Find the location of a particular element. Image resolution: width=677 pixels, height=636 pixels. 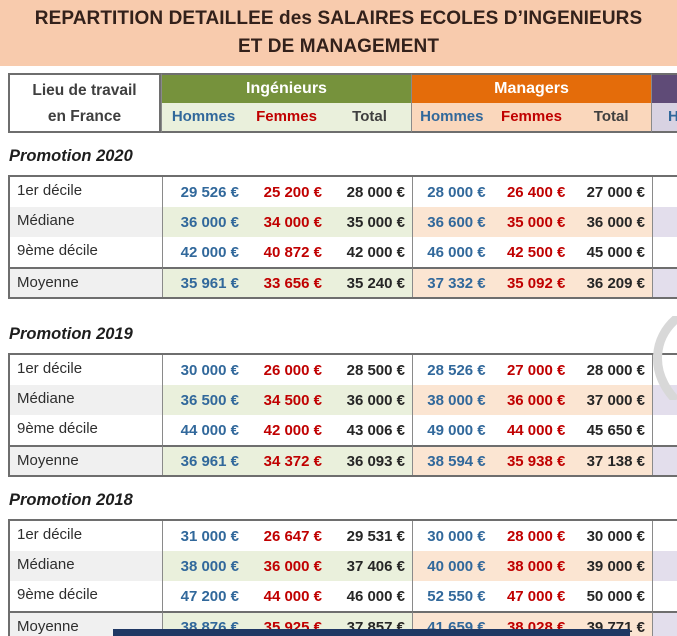

salary-value-hommes: 47 200 € is located at coordinates (209, 596).